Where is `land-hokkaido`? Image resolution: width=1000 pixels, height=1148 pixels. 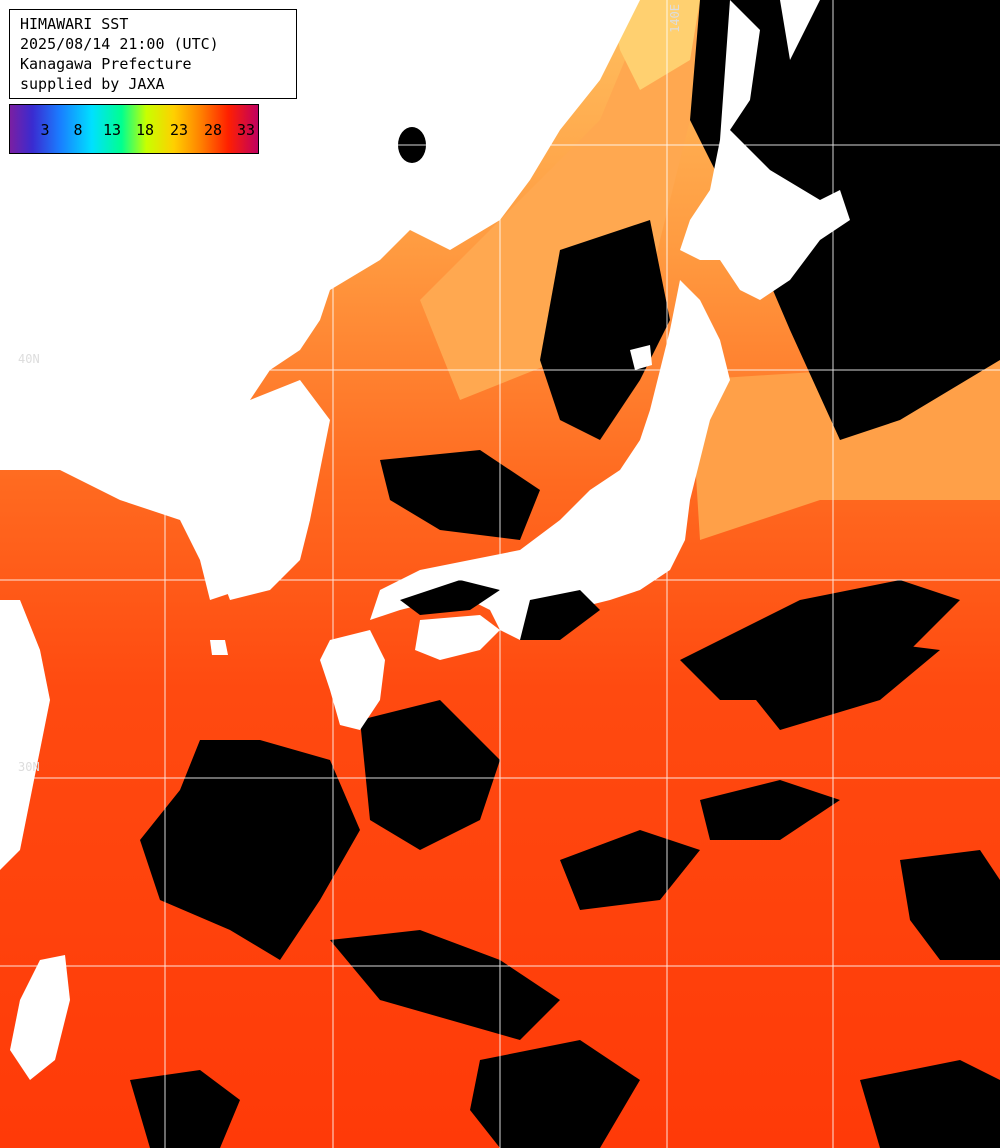 land-hokkaido is located at coordinates (765, 150).